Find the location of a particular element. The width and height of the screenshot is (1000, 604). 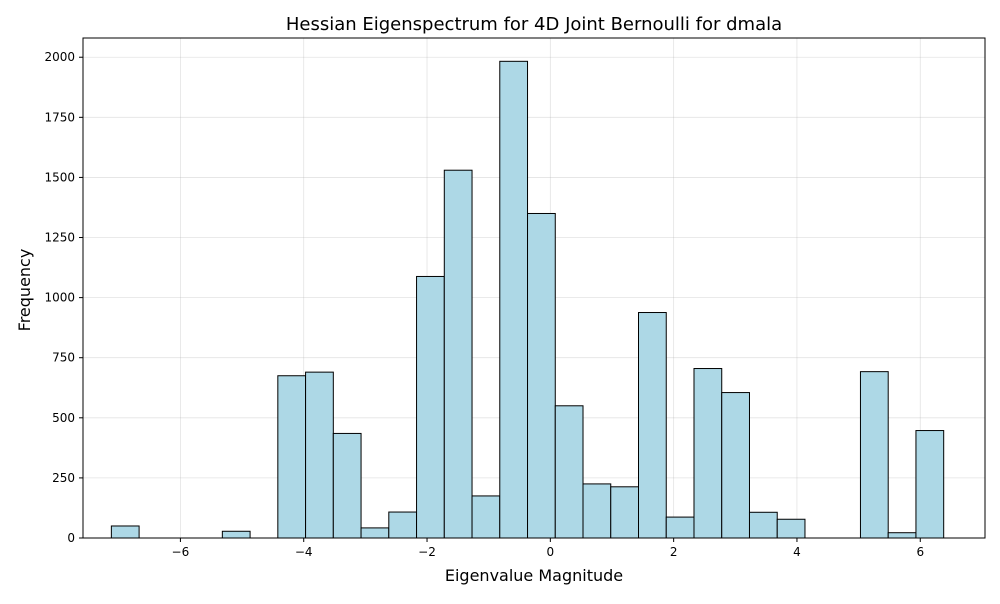

y-tick-label: 2000 is located at coordinates (59, 57).